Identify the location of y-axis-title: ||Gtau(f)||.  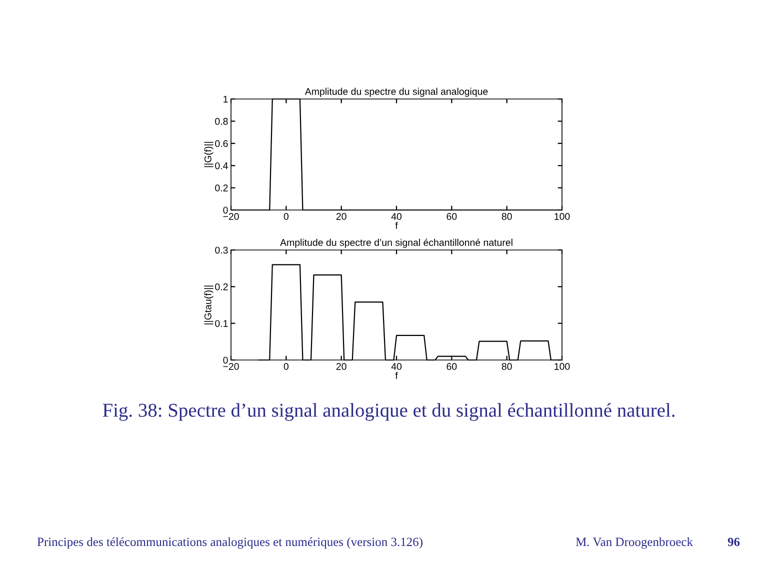
(209, 305).